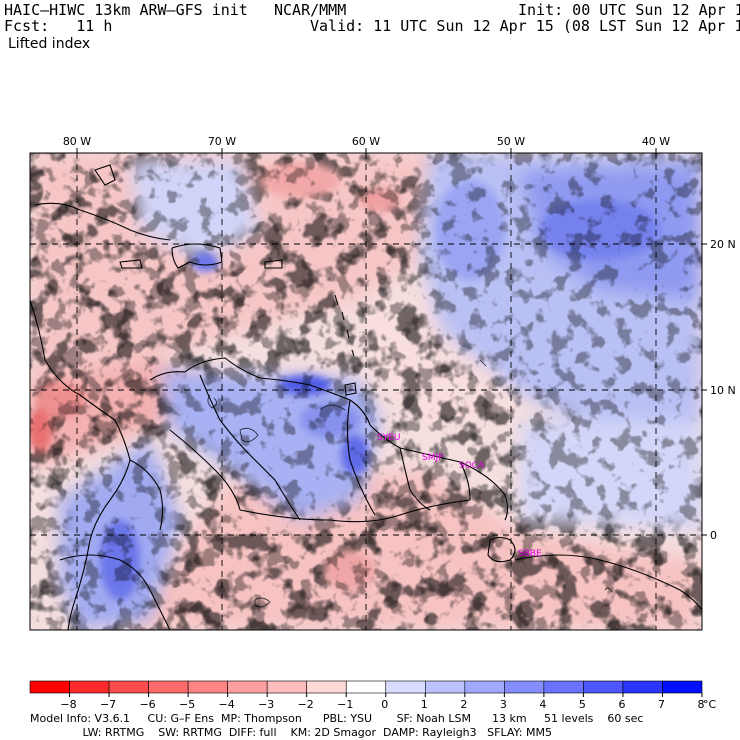 The width and height of the screenshot is (740, 740). Describe the element at coordinates (306, 704) in the screenshot. I see `colorbar-label: −2` at that location.